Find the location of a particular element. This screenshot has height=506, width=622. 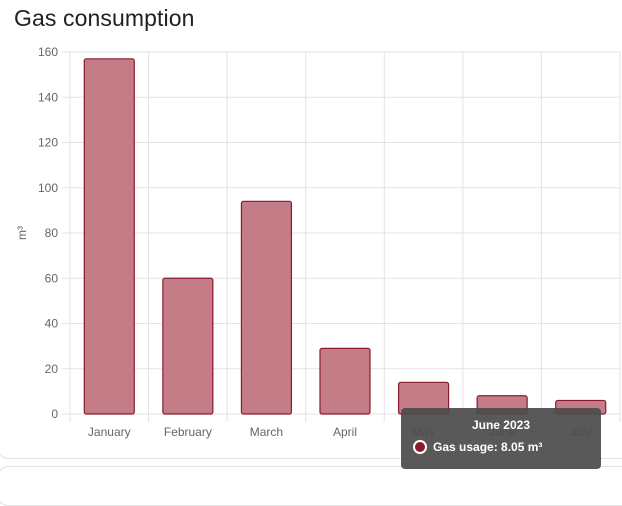

tooltip-title: June 2023 is located at coordinates (501, 425).